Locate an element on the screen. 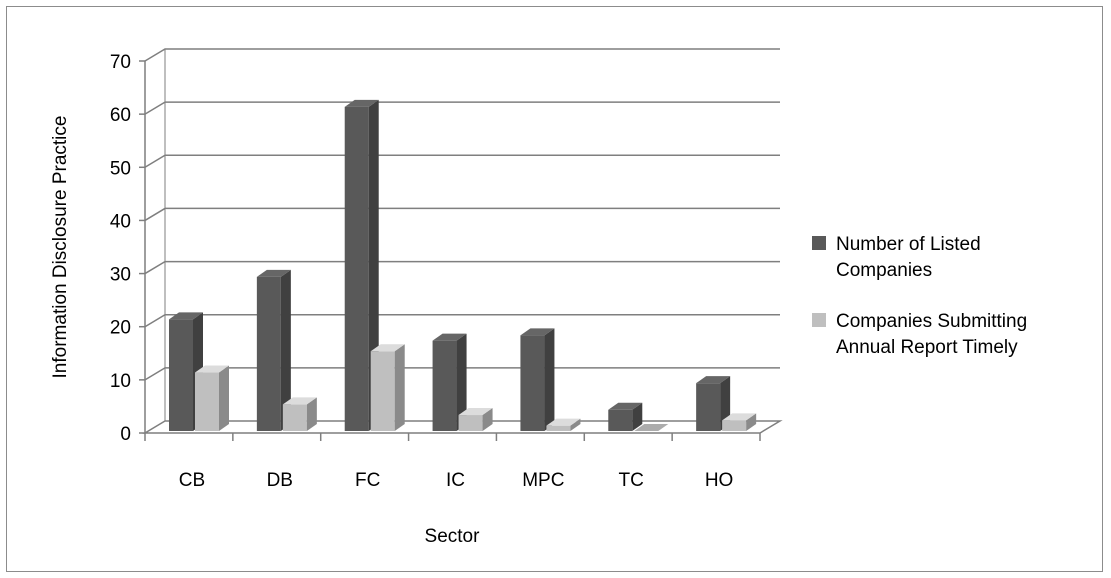  legend-label: Annual Report Timely is located at coordinates (927, 347).